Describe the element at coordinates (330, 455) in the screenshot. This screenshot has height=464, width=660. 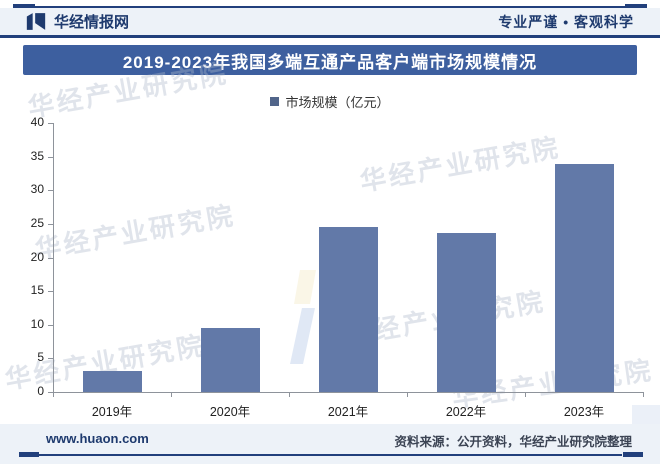
I see `bottom-border-line` at that location.